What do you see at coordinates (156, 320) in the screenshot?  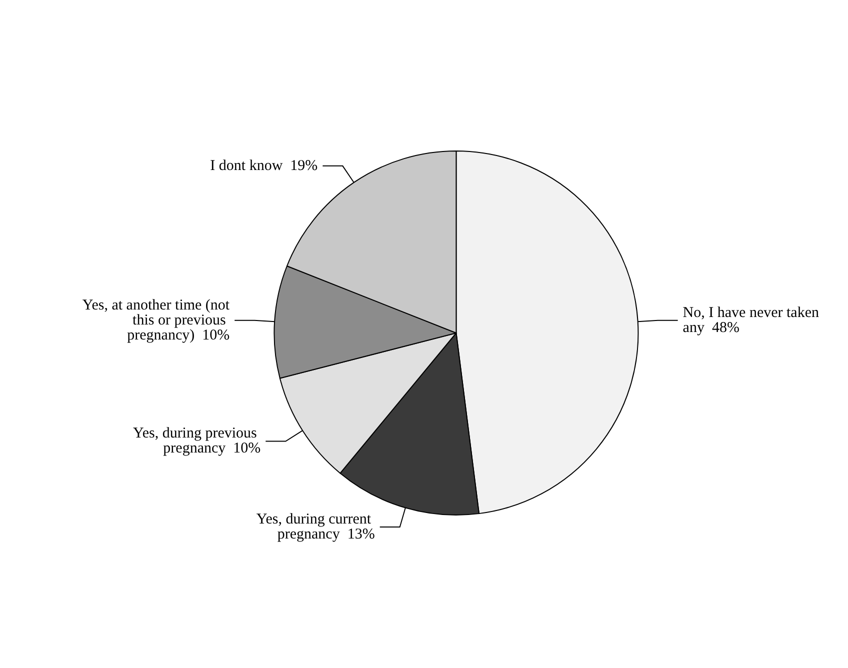 I see `slice-label: Yes, at another time (not this or previous pregnancy) 10%` at bounding box center [156, 320].